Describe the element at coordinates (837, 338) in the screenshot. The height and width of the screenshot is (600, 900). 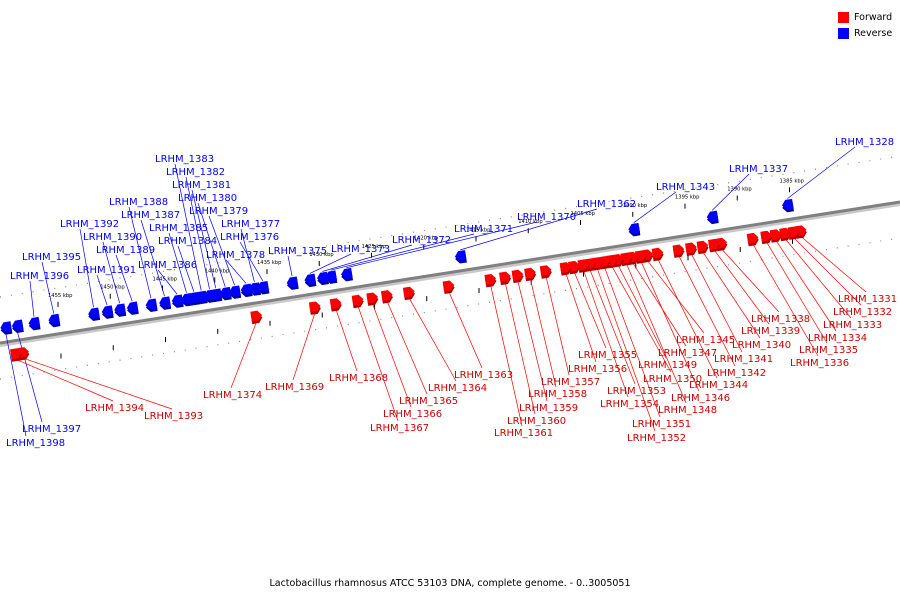
I see `gene-label-forward: LRHM_1334` at that location.